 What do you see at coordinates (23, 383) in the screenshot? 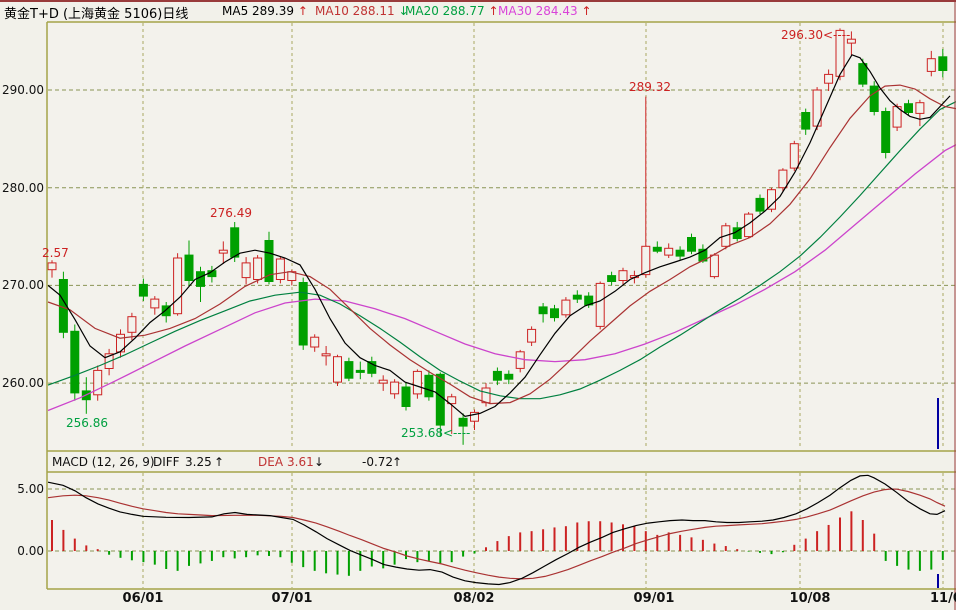
I see `y-axis-label-260: 260.00` at bounding box center [23, 383].